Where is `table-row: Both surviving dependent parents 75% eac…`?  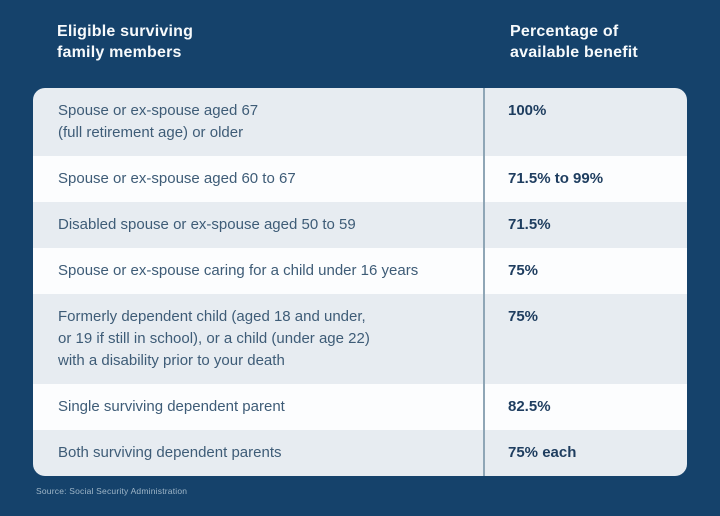
table-row: Both surviving dependent parents 75% eac… is located at coordinates (360, 453).